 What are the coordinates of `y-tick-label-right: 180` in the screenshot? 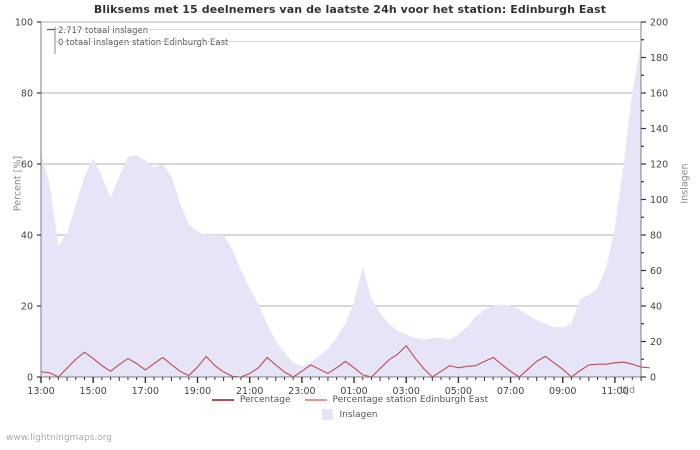 It's located at (659, 58).